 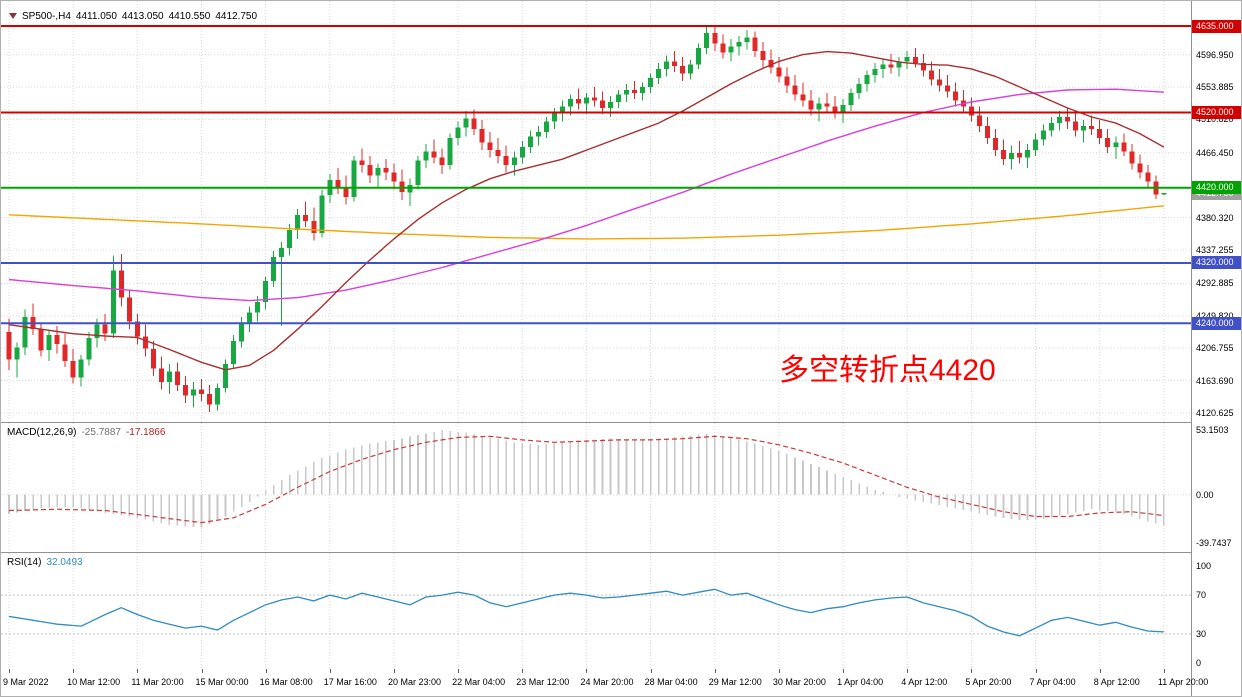 What do you see at coordinates (1201, 633) in the screenshot?
I see `rsi-axis-label: 30` at bounding box center [1201, 633].